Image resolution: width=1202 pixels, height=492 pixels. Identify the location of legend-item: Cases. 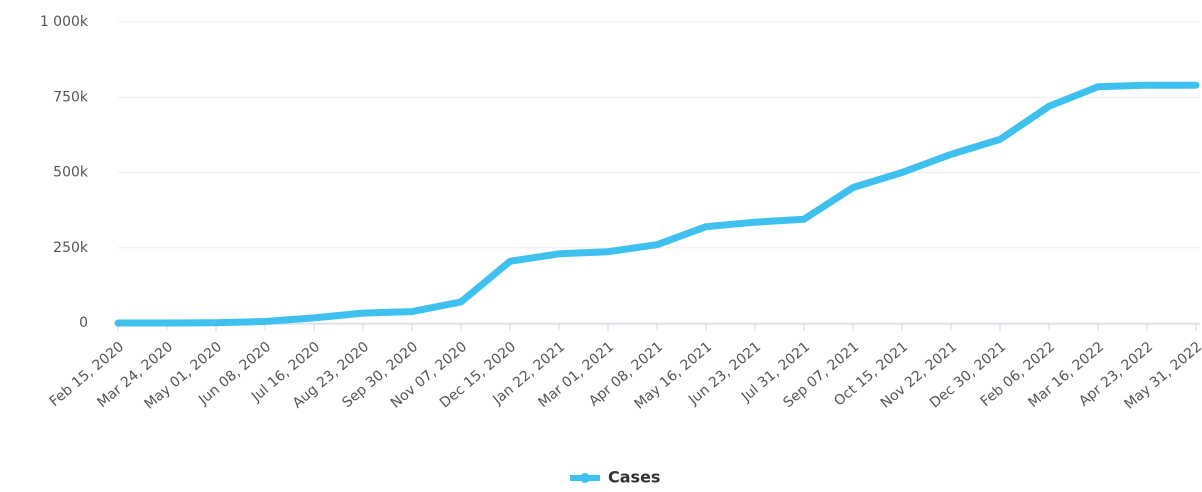
(615, 477).